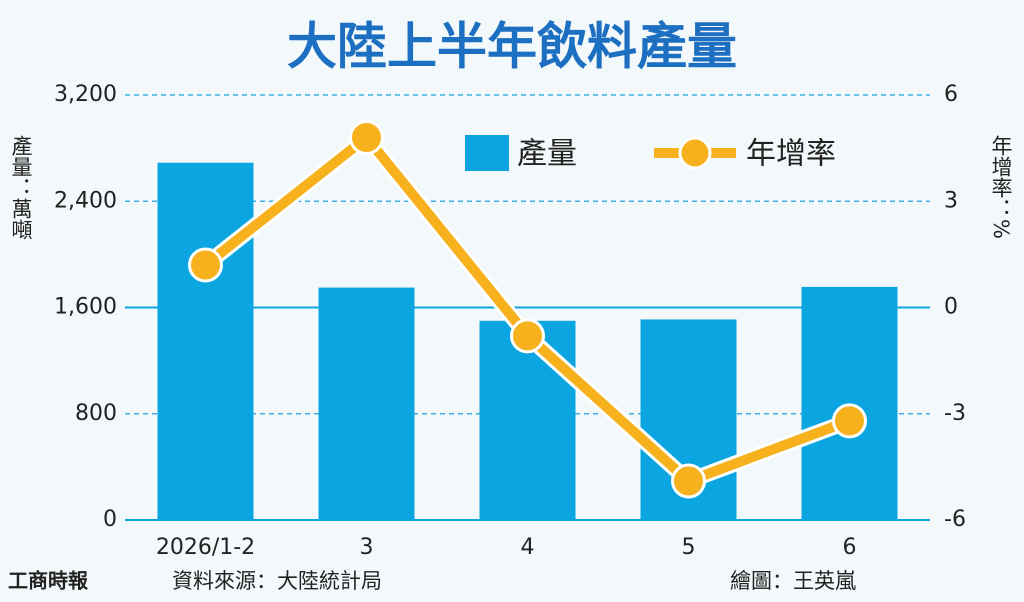 The height and width of the screenshot is (602, 1024). I want to click on credit: 繪圖：王英嵐, so click(793, 581).